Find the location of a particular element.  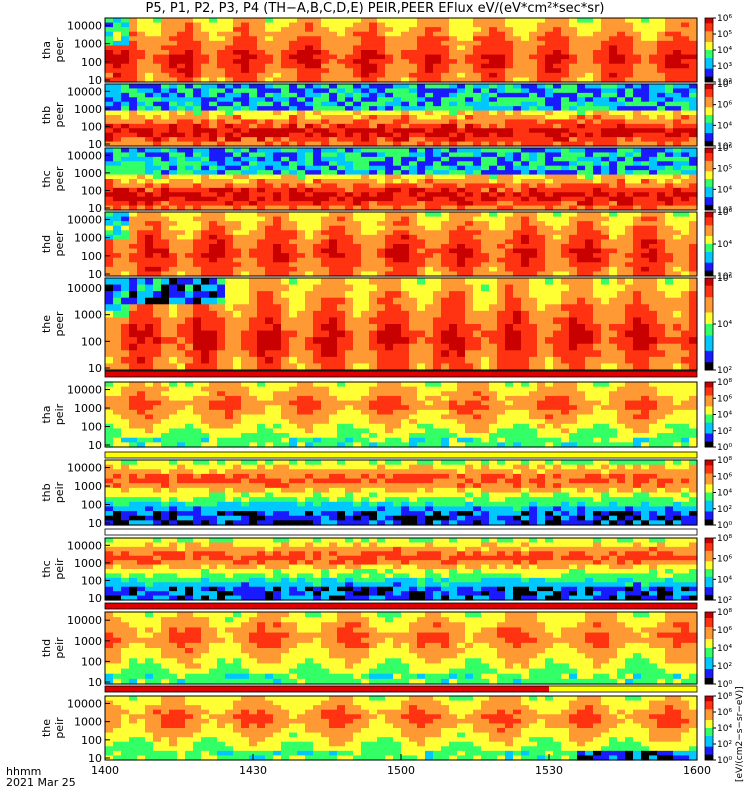

y-tick-label: 100 is located at coordinates (91, 62).